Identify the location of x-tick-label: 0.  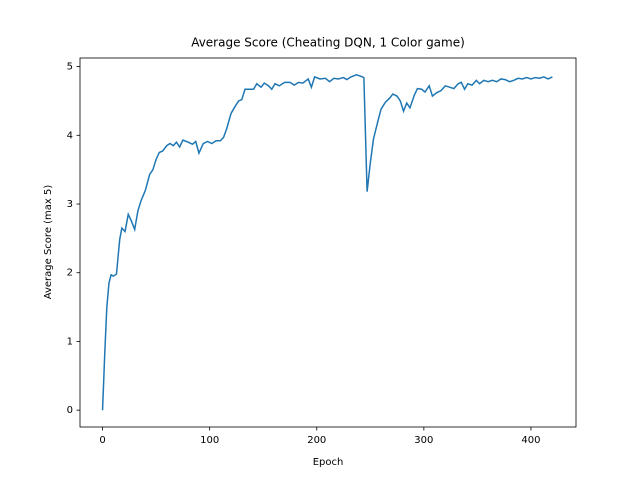
(102, 440).